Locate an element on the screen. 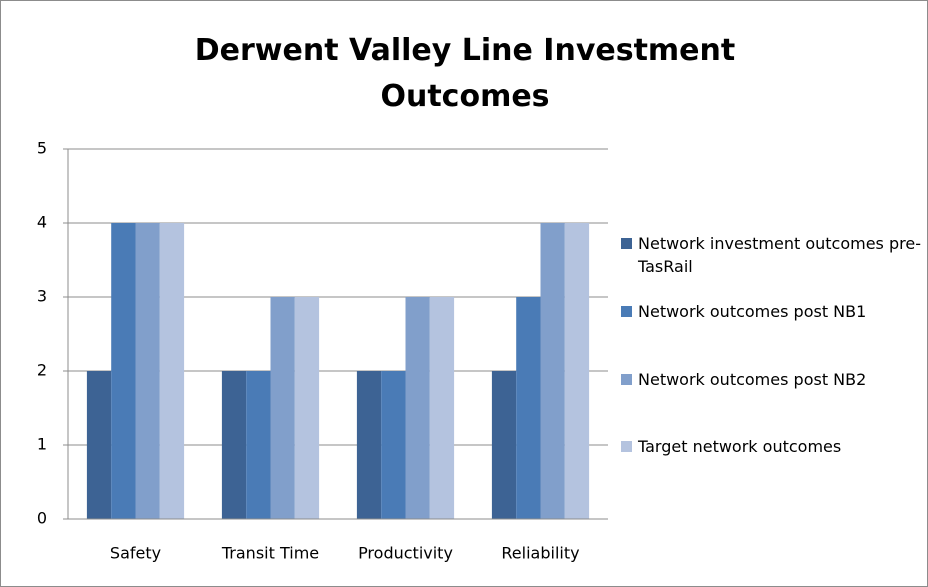 The width and height of the screenshot is (928, 587). legend-label: Network outcomes post NB1 is located at coordinates (752, 311).